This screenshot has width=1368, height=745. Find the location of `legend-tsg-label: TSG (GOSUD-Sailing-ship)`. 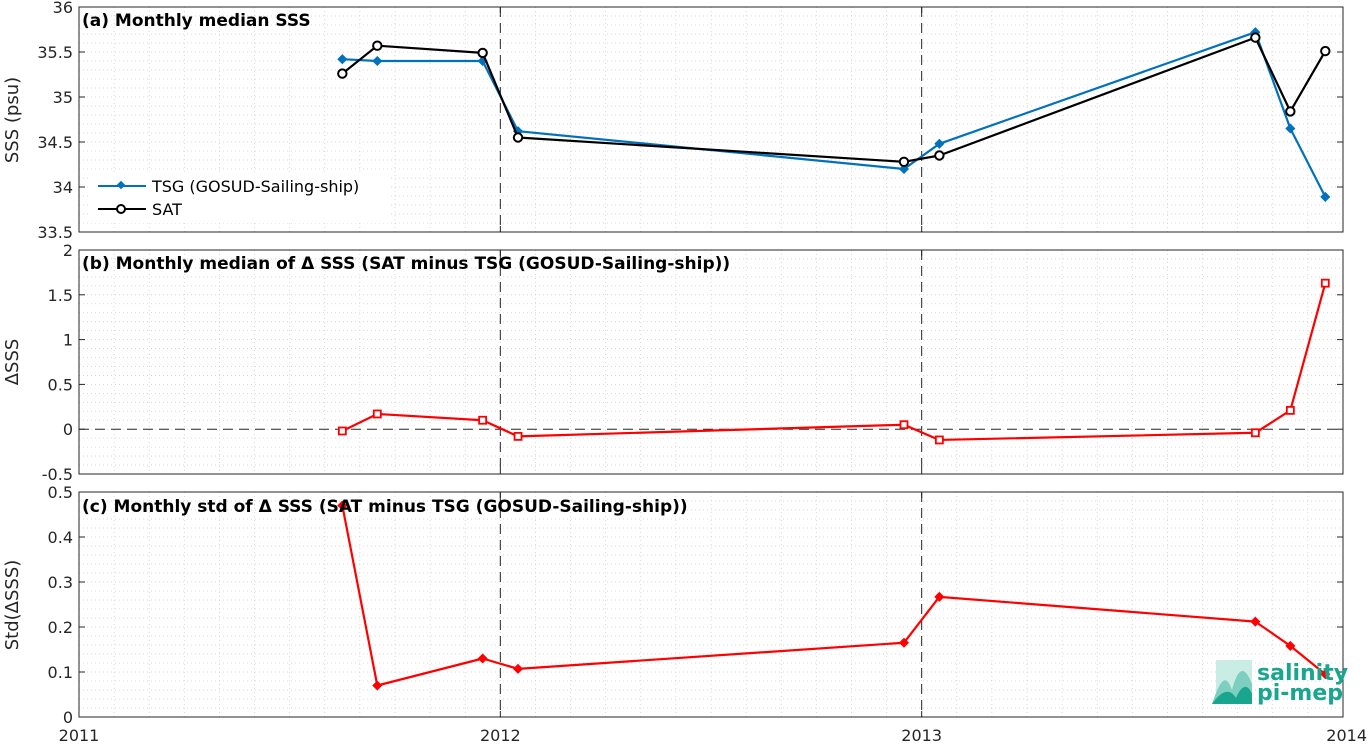

legend-tsg-label: TSG (GOSUD-Sailing-ship) is located at coordinates (255, 186).